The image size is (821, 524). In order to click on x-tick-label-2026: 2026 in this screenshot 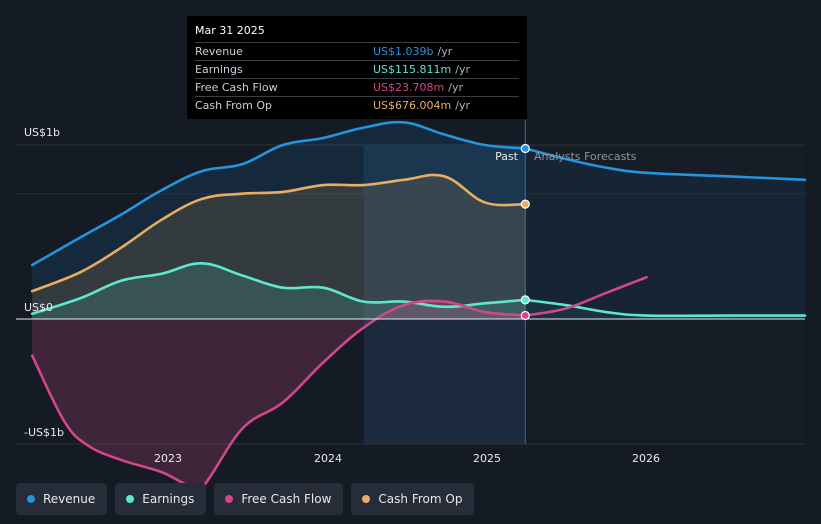, I will do `click(646, 458)`.